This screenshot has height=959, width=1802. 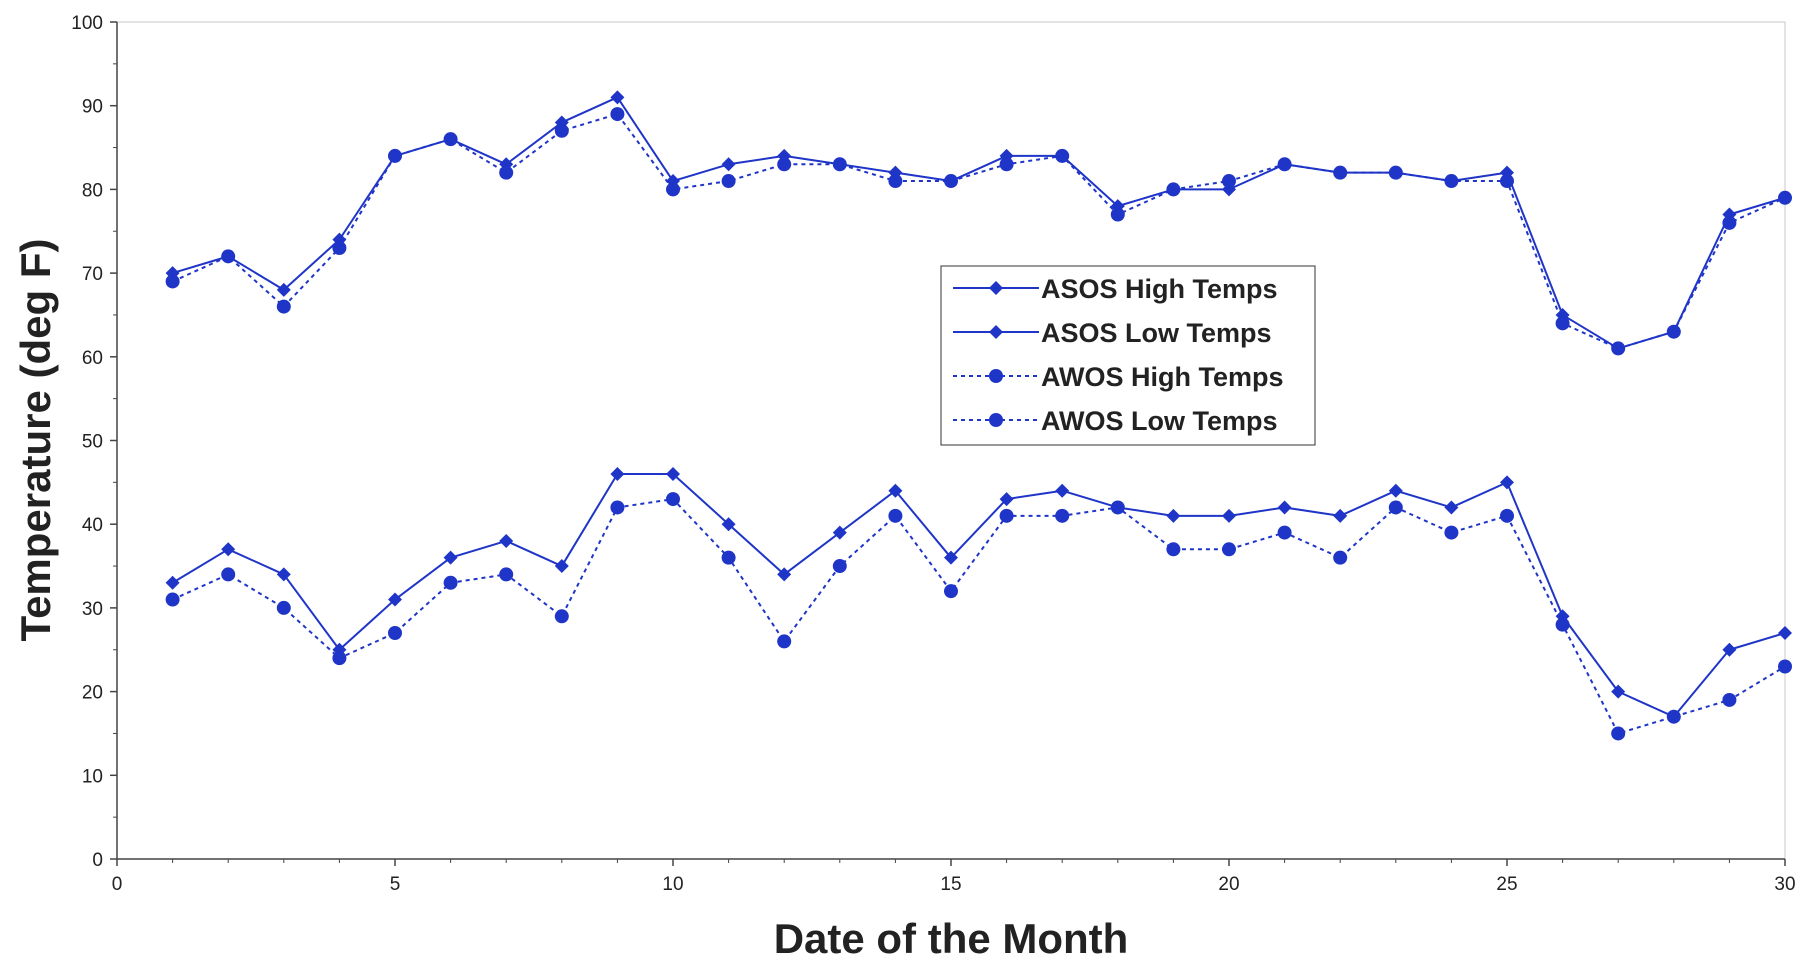 I want to click on y-tick-label: 100, so click(x=87, y=23).